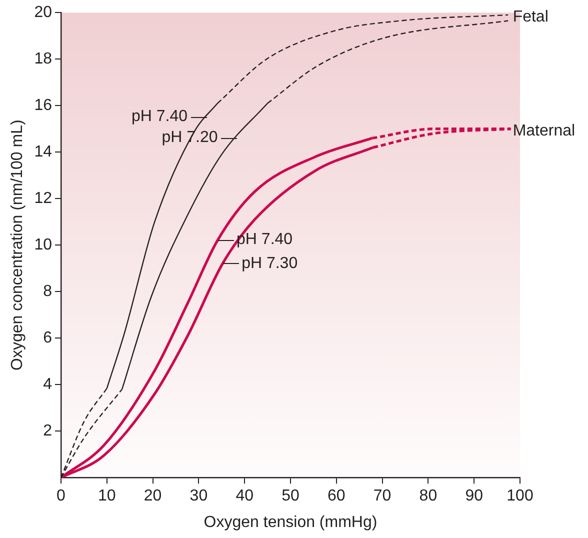 The width and height of the screenshot is (588, 538). Describe the element at coordinates (17, 245) in the screenshot. I see `y-axis-title: Oxygen concentration (nm/100 mL)` at that location.